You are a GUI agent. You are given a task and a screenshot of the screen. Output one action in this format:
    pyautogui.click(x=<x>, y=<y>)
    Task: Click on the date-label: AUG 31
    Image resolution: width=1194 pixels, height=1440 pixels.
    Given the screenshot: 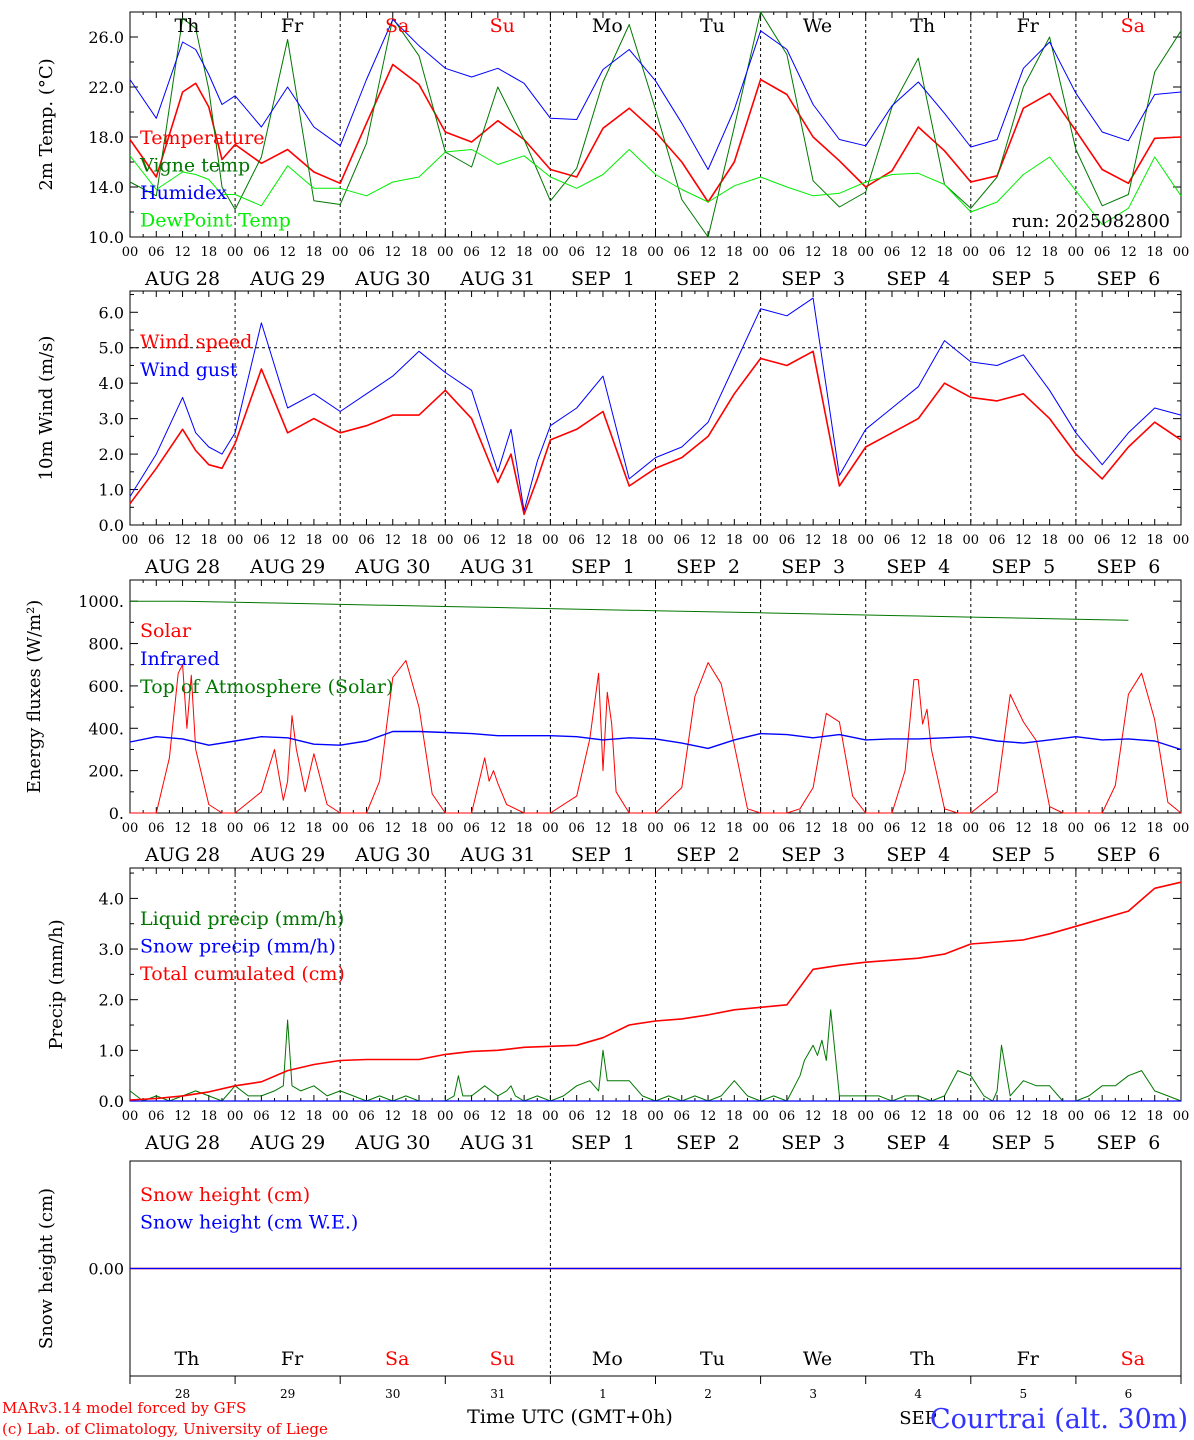 What is the action you would take?
    pyautogui.click(x=497, y=567)
    